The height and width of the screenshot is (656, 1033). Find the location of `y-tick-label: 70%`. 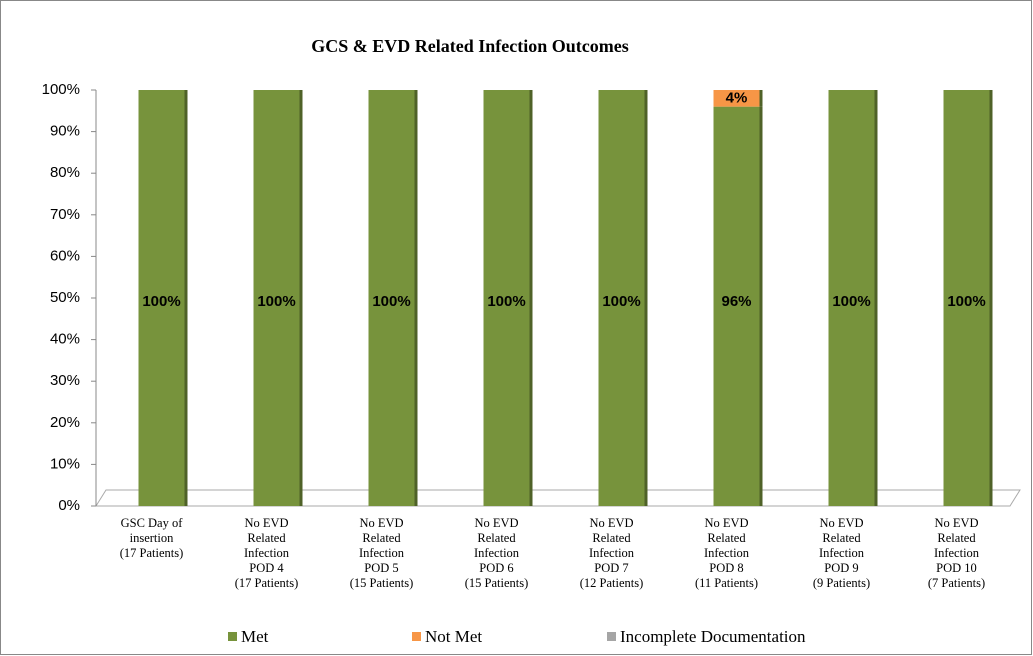

y-tick-label: 70% is located at coordinates (65, 214).